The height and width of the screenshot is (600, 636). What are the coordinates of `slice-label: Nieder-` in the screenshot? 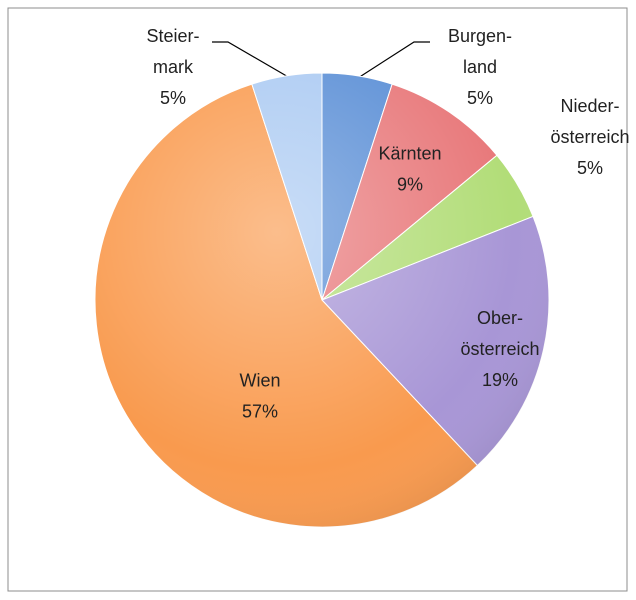 It's located at (589, 106).